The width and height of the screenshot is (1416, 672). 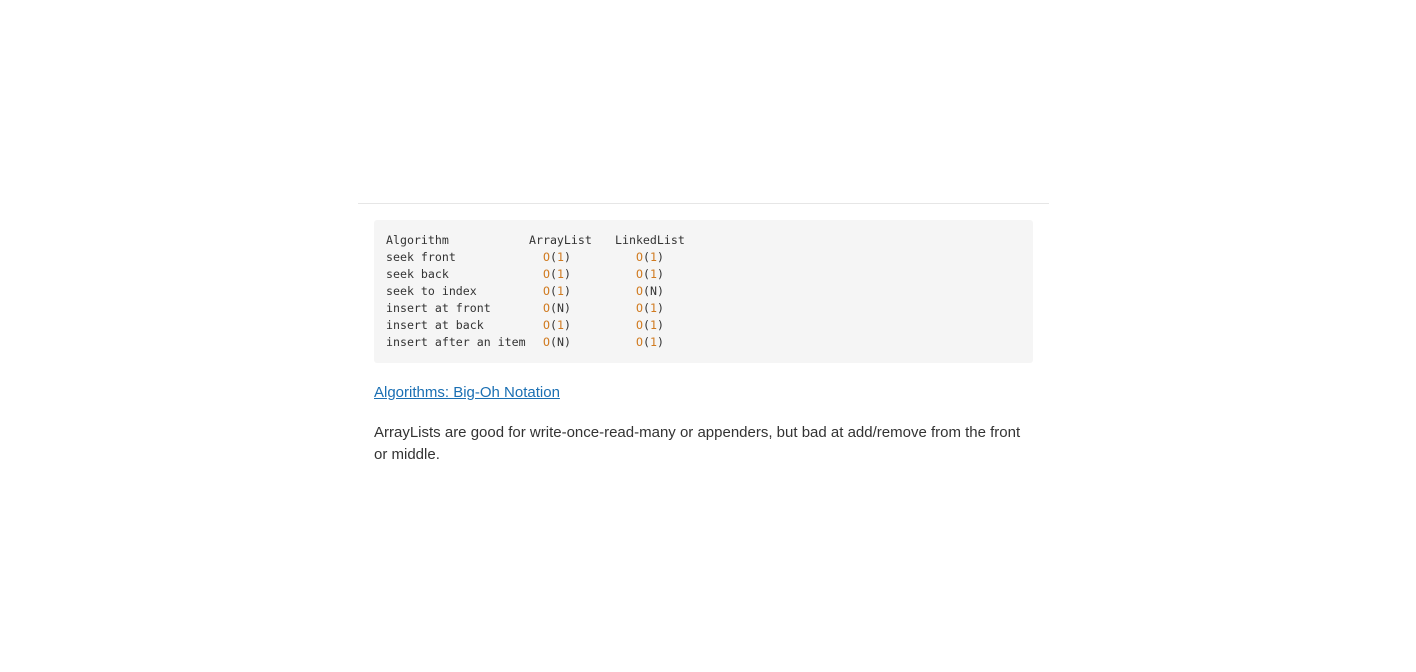 What do you see at coordinates (650, 240) in the screenshot?
I see `header-linkedlist: LinkedList` at bounding box center [650, 240].